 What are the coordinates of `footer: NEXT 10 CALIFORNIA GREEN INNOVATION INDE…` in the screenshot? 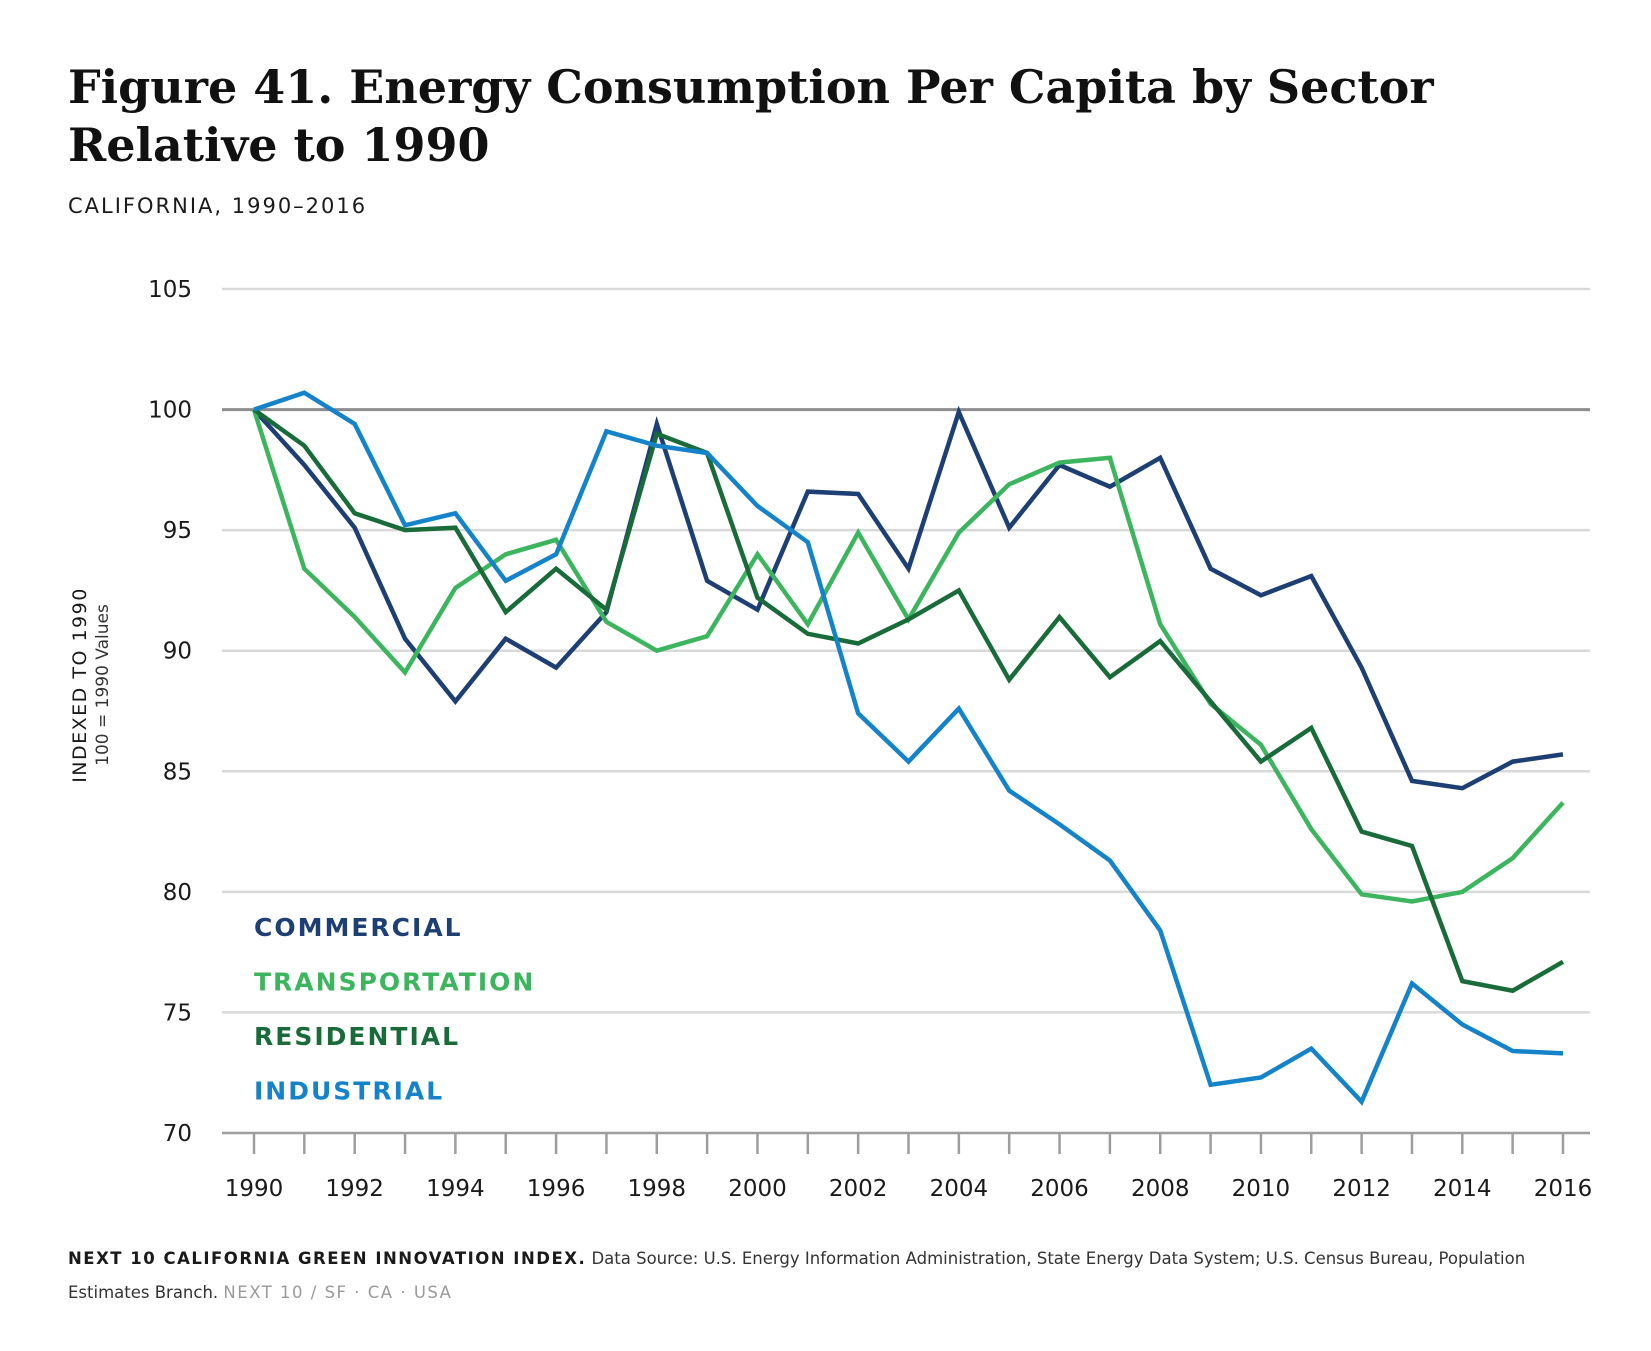 It's located at (828, 1276).